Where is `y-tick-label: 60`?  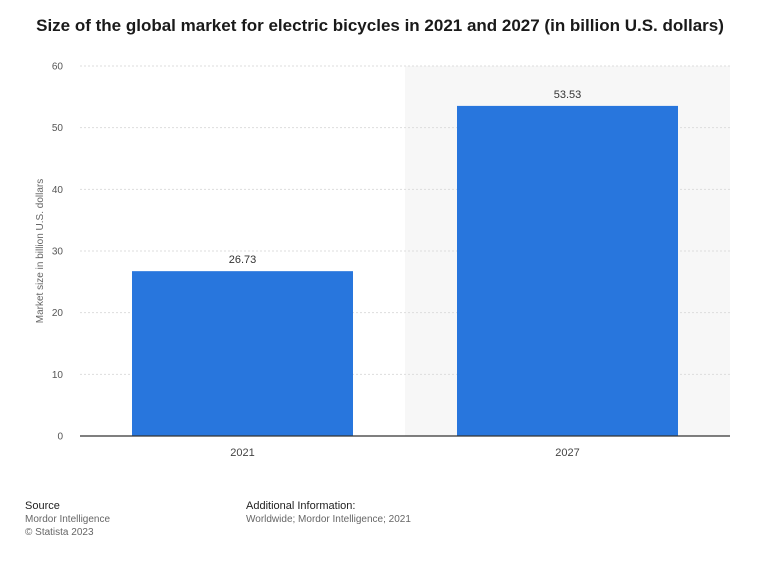
y-tick-label: 60 is located at coordinates (58, 67).